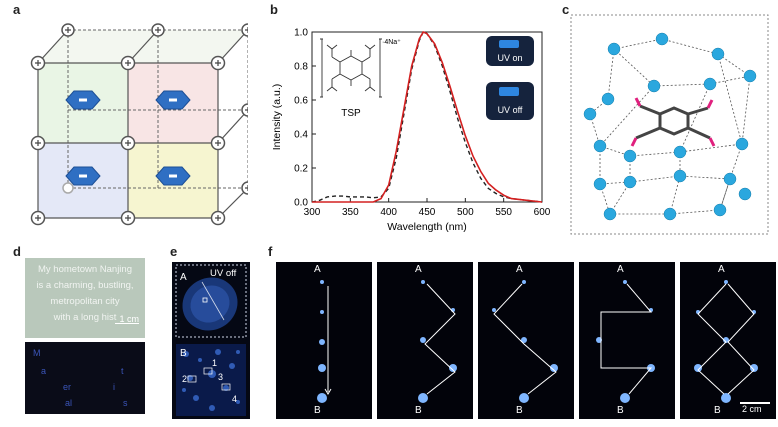 The image size is (778, 427). Describe the element at coordinates (351, 113) in the screenshot. I see `molecule-label: TSP` at that location.